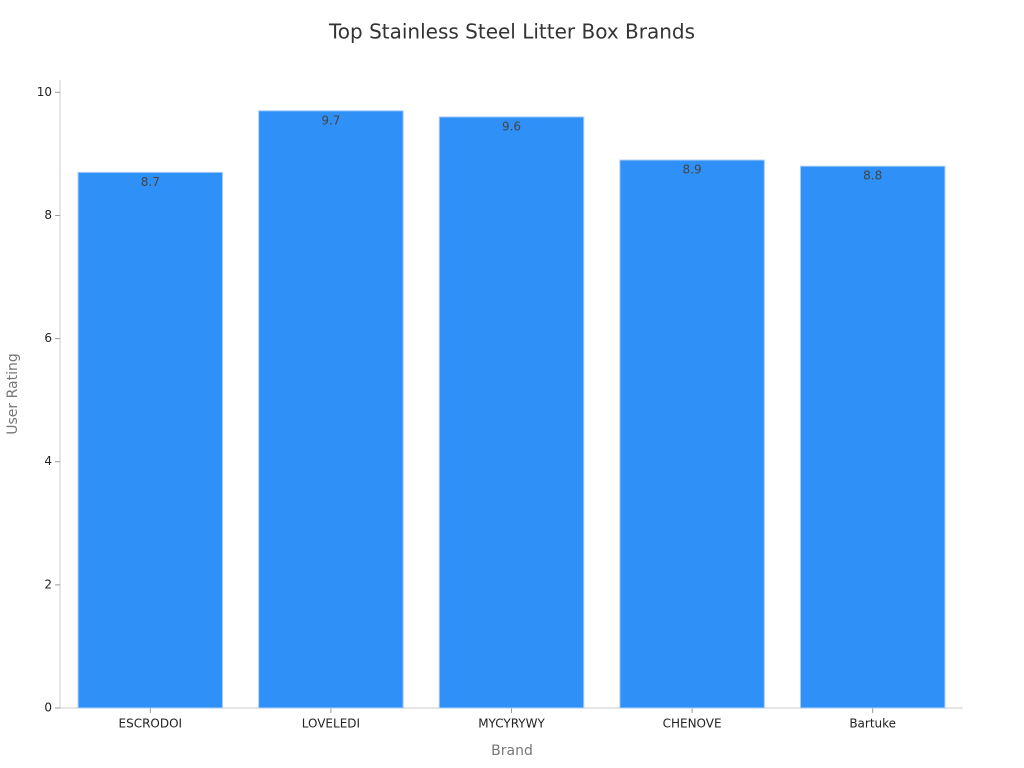 The height and width of the screenshot is (768, 1024). Describe the element at coordinates (48, 708) in the screenshot. I see `y-tick-label: 0` at that location.